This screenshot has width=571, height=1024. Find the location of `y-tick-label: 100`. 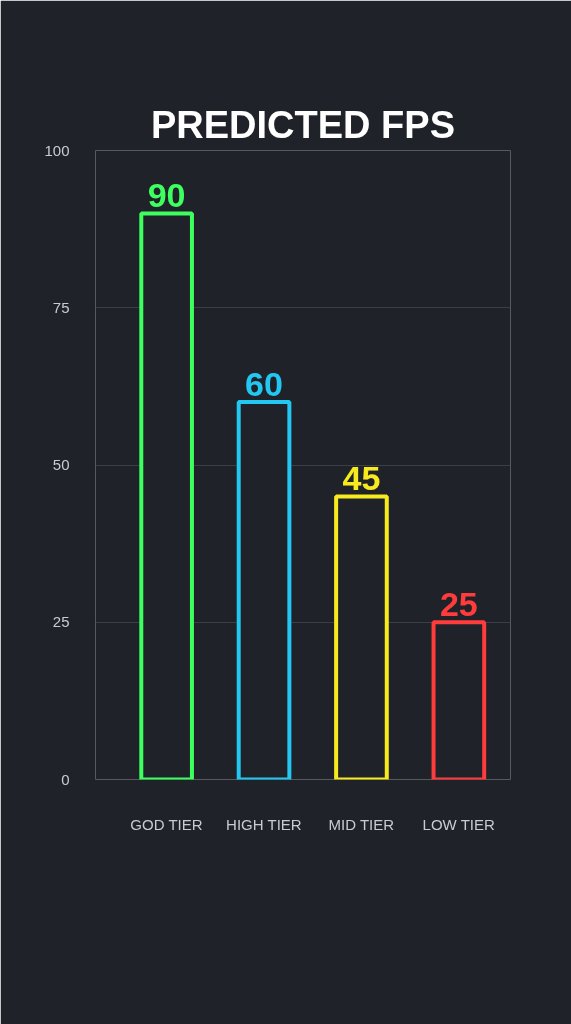

y-tick-label: 100 is located at coordinates (57, 150).